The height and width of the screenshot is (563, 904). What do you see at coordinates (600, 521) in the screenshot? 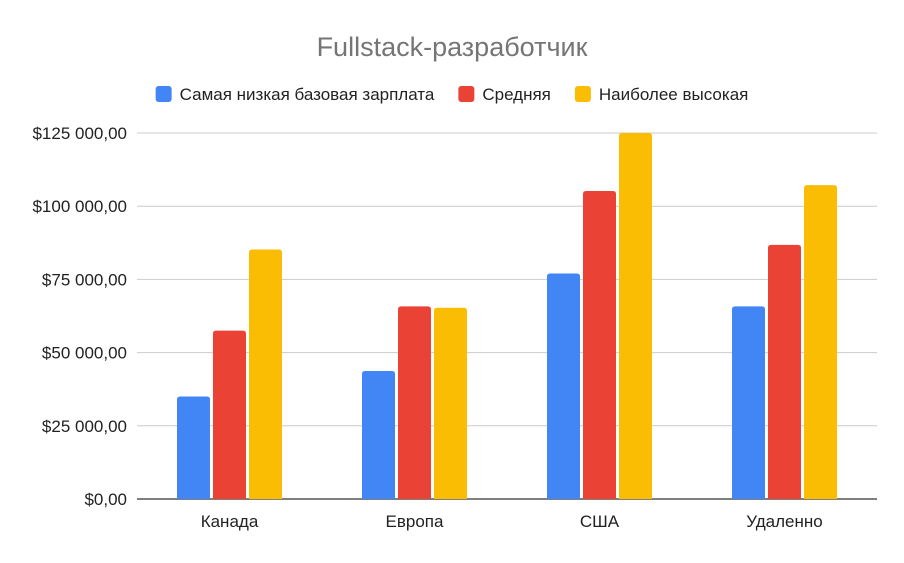
I see `x-tick-label: США` at bounding box center [600, 521].